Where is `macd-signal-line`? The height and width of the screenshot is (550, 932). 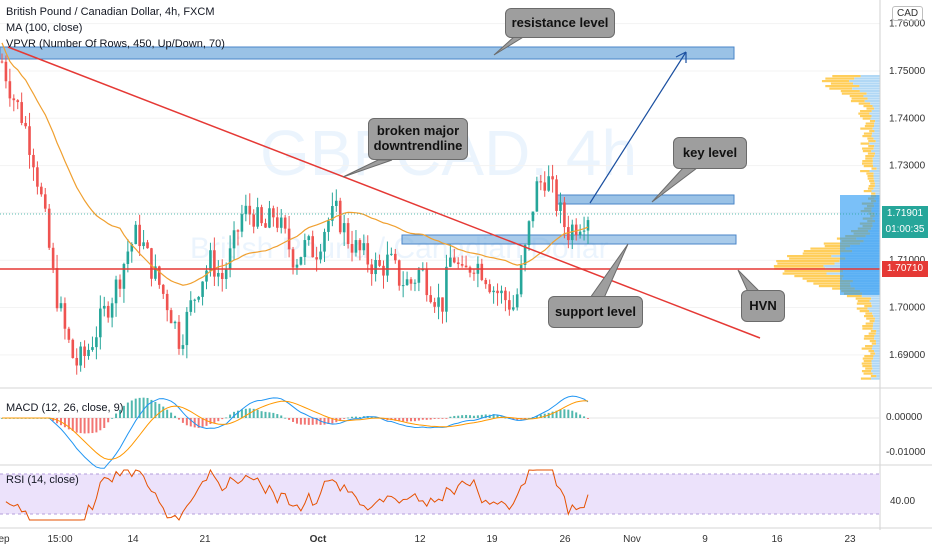
macd-signal-line is located at coordinates (295, 430).